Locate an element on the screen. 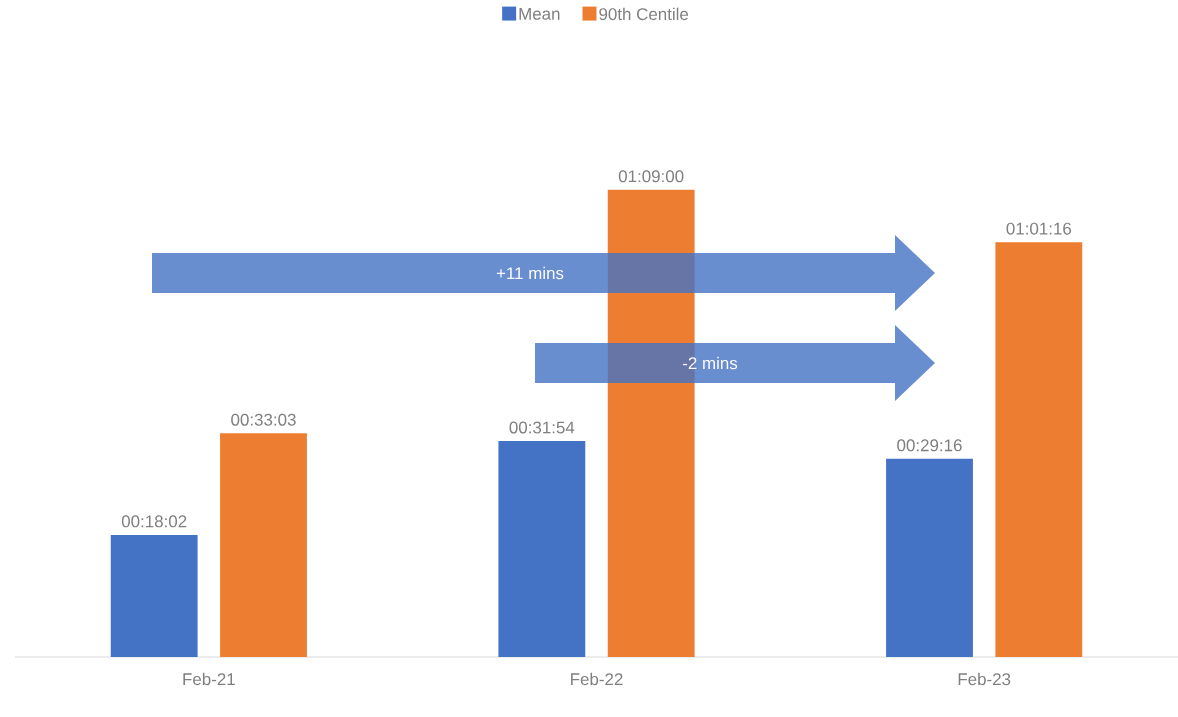 Image resolution: width=1178 pixels, height=717 pixels. x-tick-label: Feb-21 is located at coordinates (209, 679).